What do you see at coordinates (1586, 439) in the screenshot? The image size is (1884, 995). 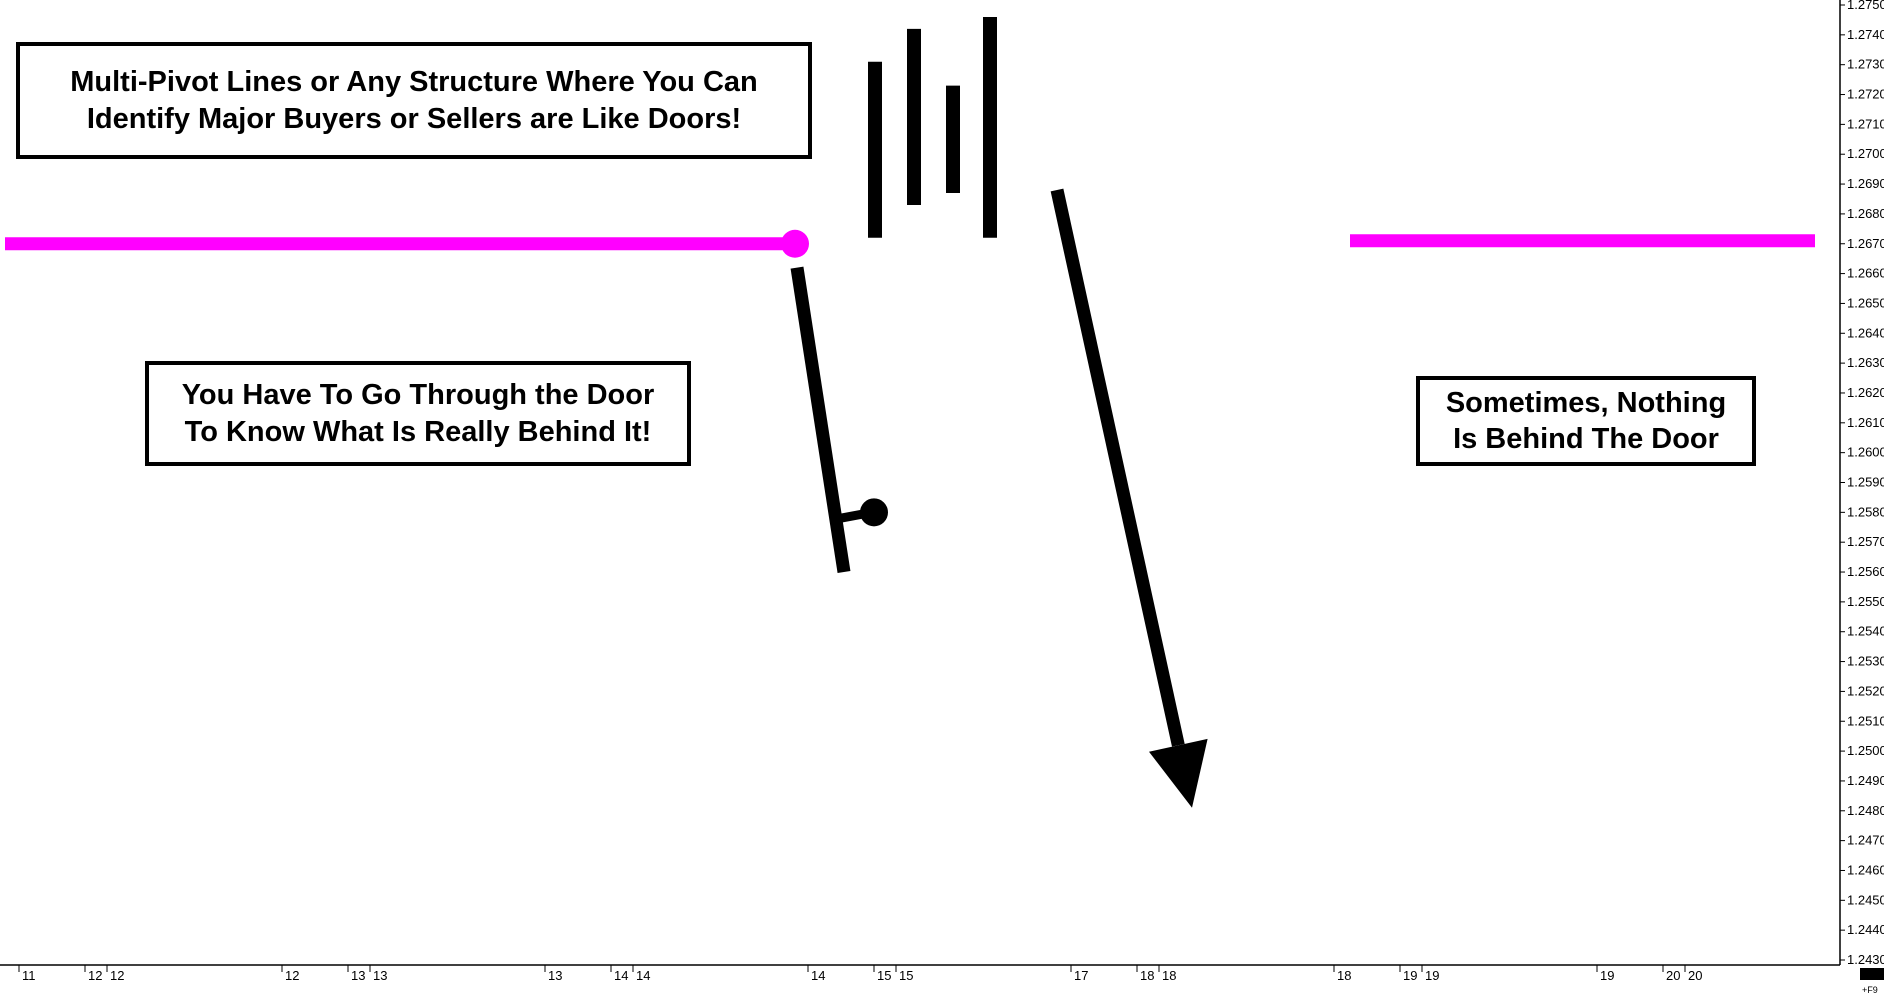 I see `callout-line: Is Behind The Door` at bounding box center [1586, 439].